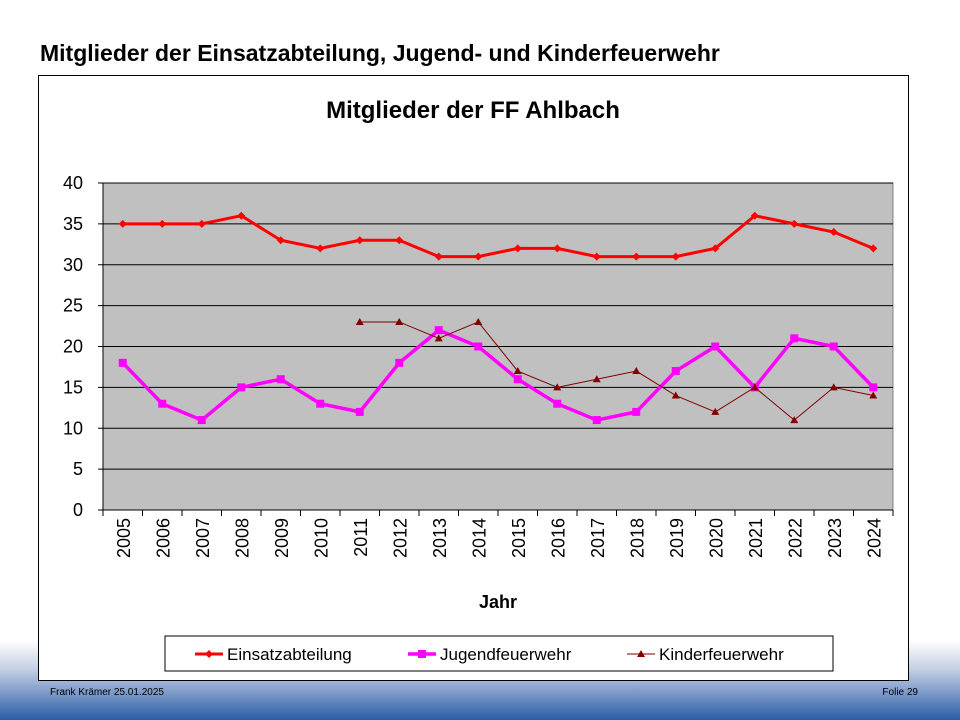 The image size is (960, 720). I want to click on x-tick-label: 2014, so click(479, 538).